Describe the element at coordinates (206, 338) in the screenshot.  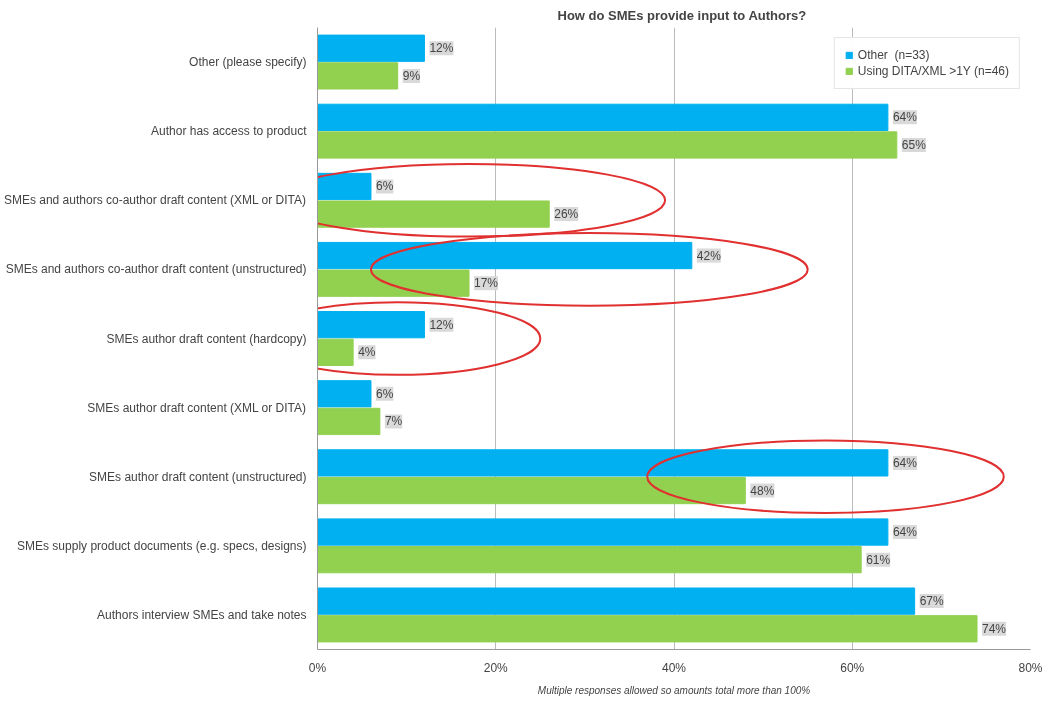
I see `y-tick-label: SMEs author draft content (hardcopy)` at that location.